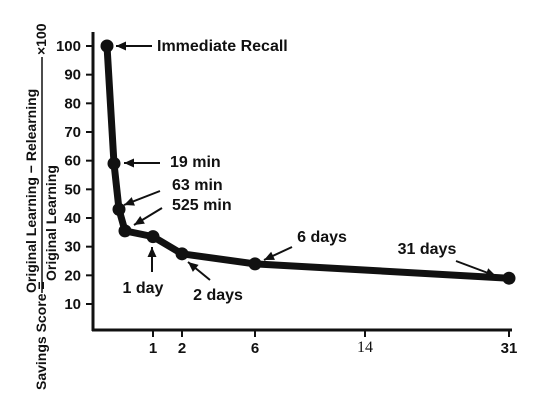 The image size is (550, 407). What do you see at coordinates (218, 295) in the screenshot?
I see `point-annotation-label: 2 days` at bounding box center [218, 295].